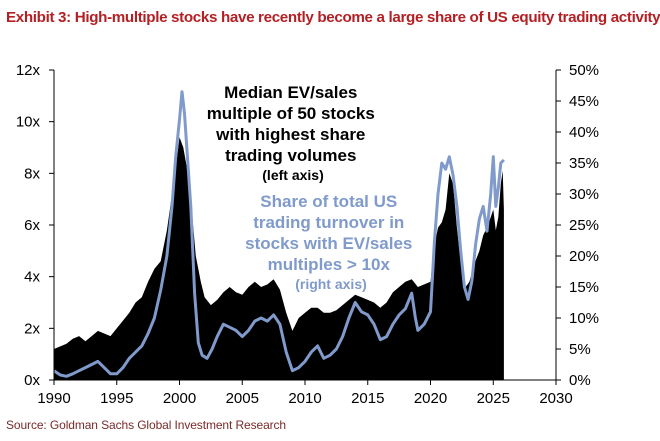 This screenshot has width=660, height=441. I want to click on left-tick-label: 12x, so click(28, 70).